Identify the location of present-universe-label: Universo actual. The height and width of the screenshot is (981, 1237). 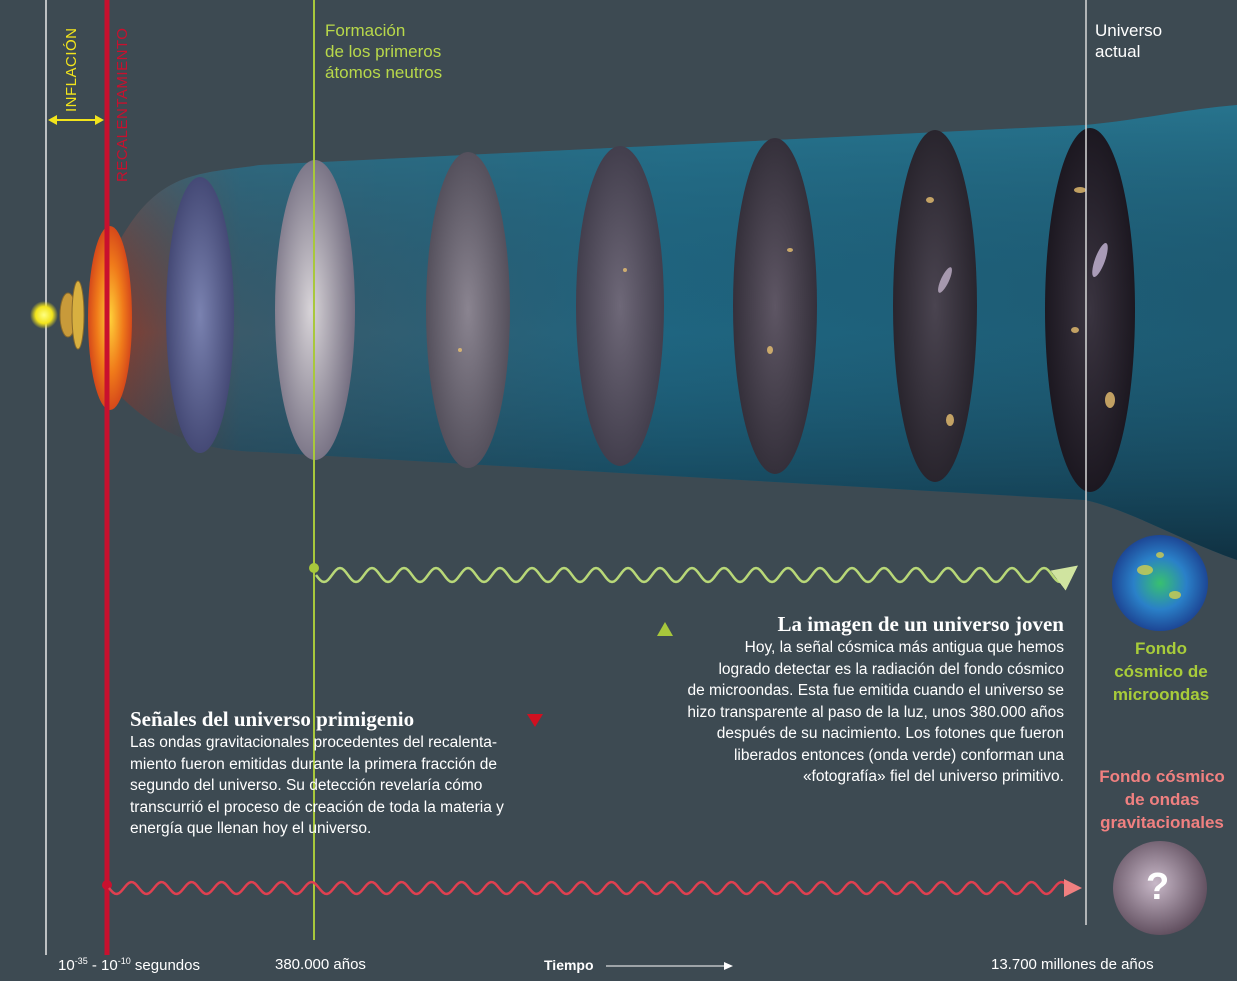
(1129, 41).